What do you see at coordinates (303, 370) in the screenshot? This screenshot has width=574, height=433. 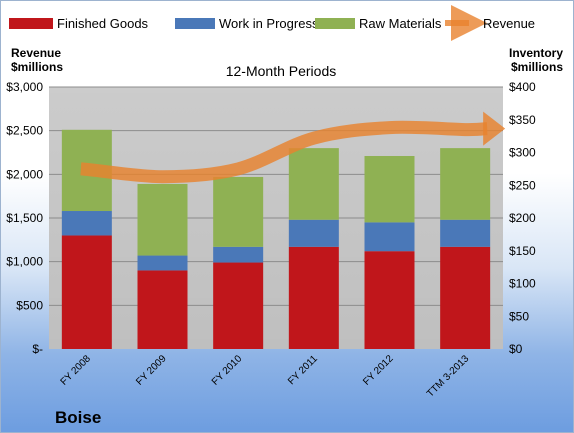 I see `category-label: FY 2011` at bounding box center [303, 370].